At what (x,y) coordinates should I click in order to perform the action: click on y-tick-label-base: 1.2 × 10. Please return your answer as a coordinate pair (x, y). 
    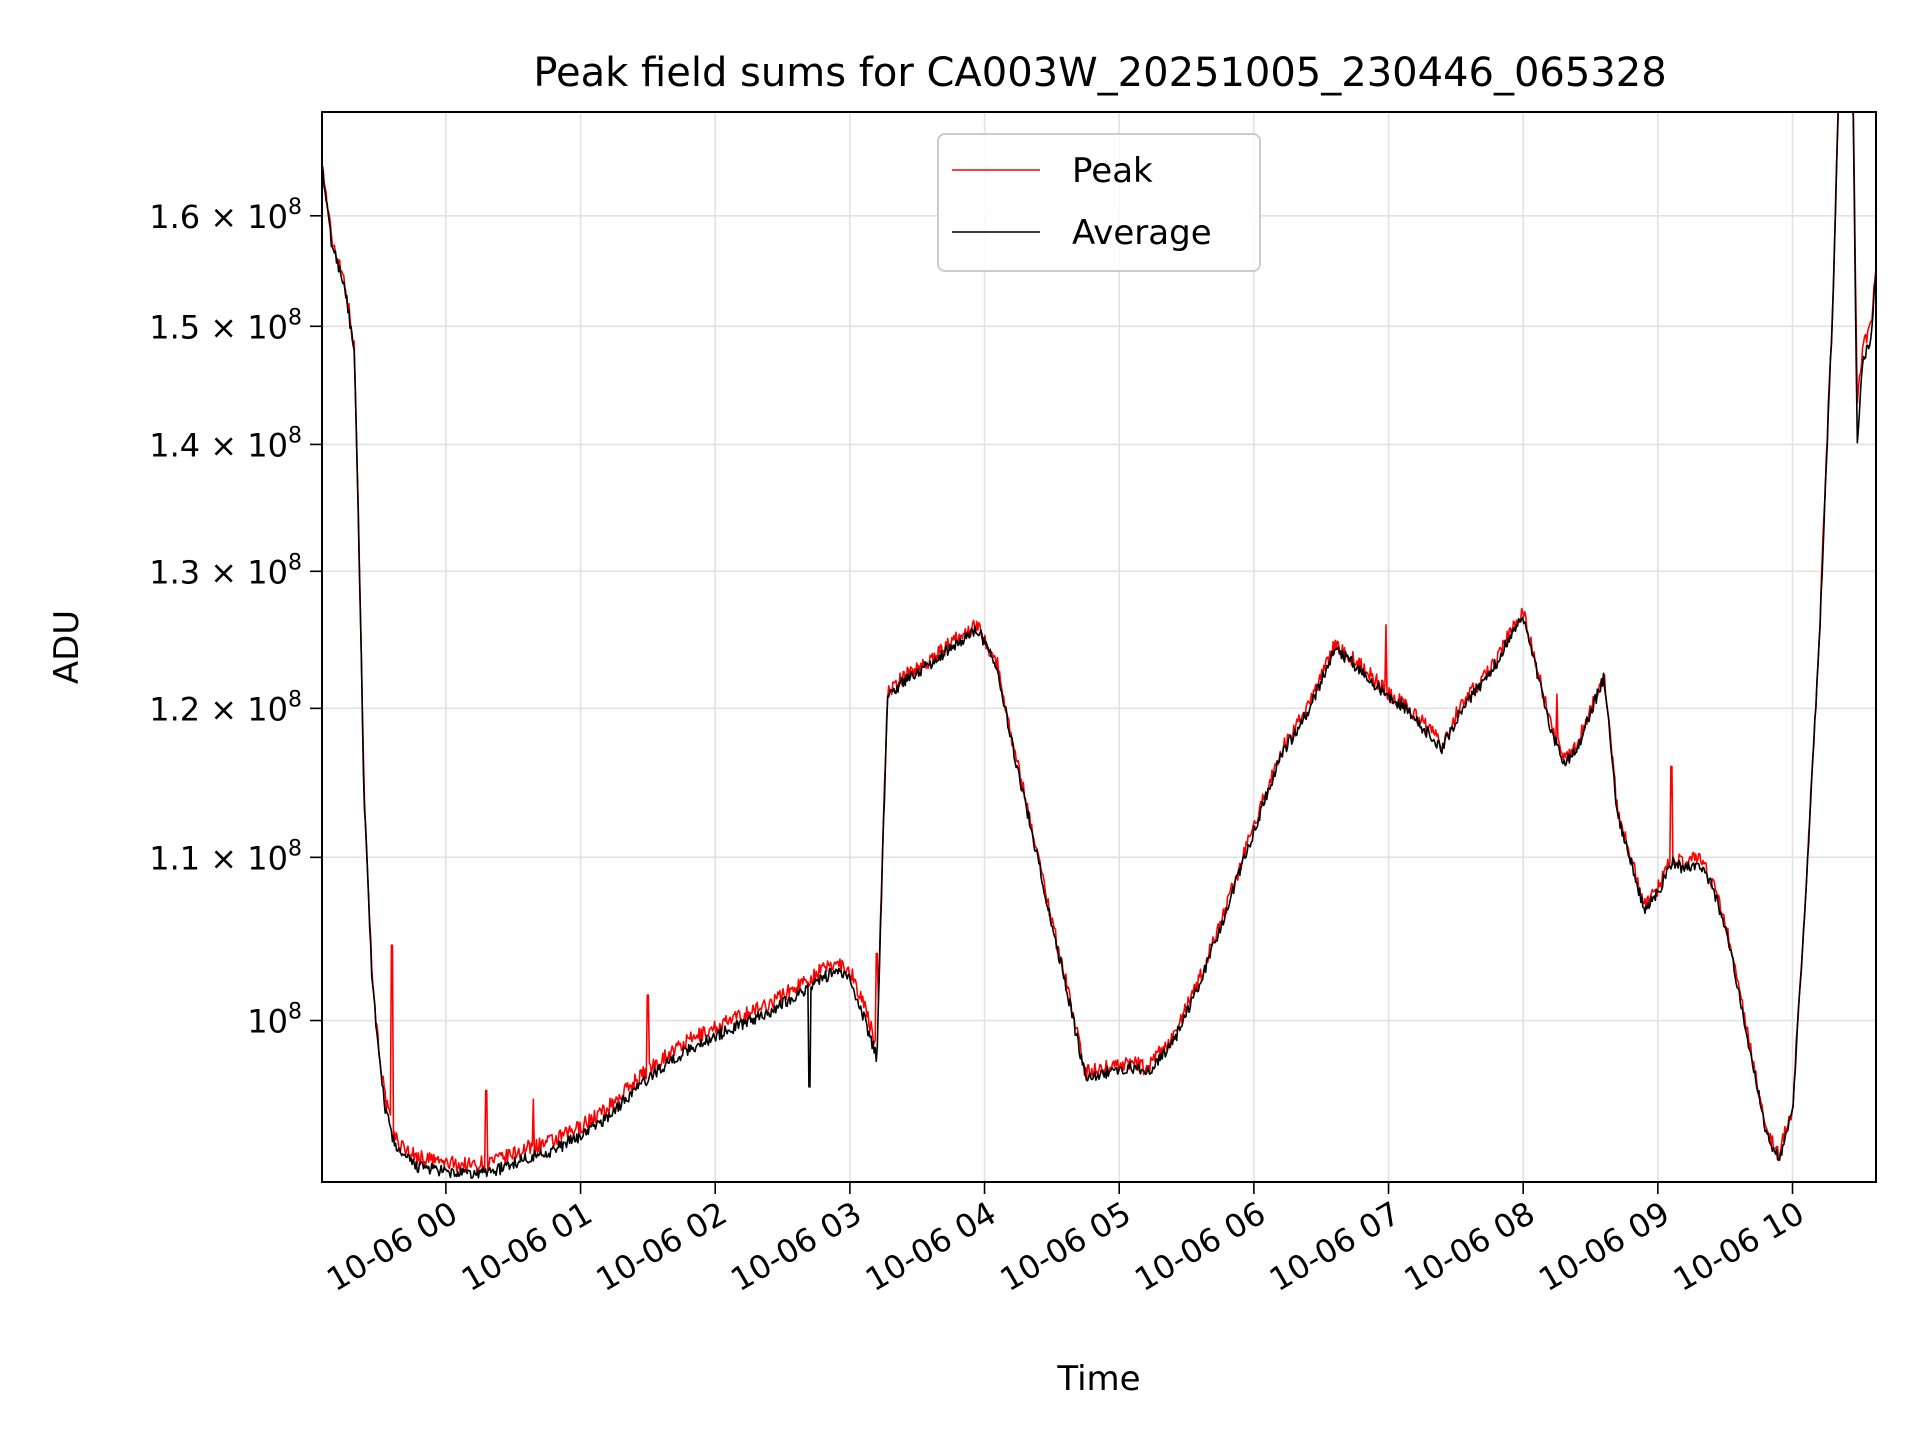
    Looking at the image, I should click on (218, 709).